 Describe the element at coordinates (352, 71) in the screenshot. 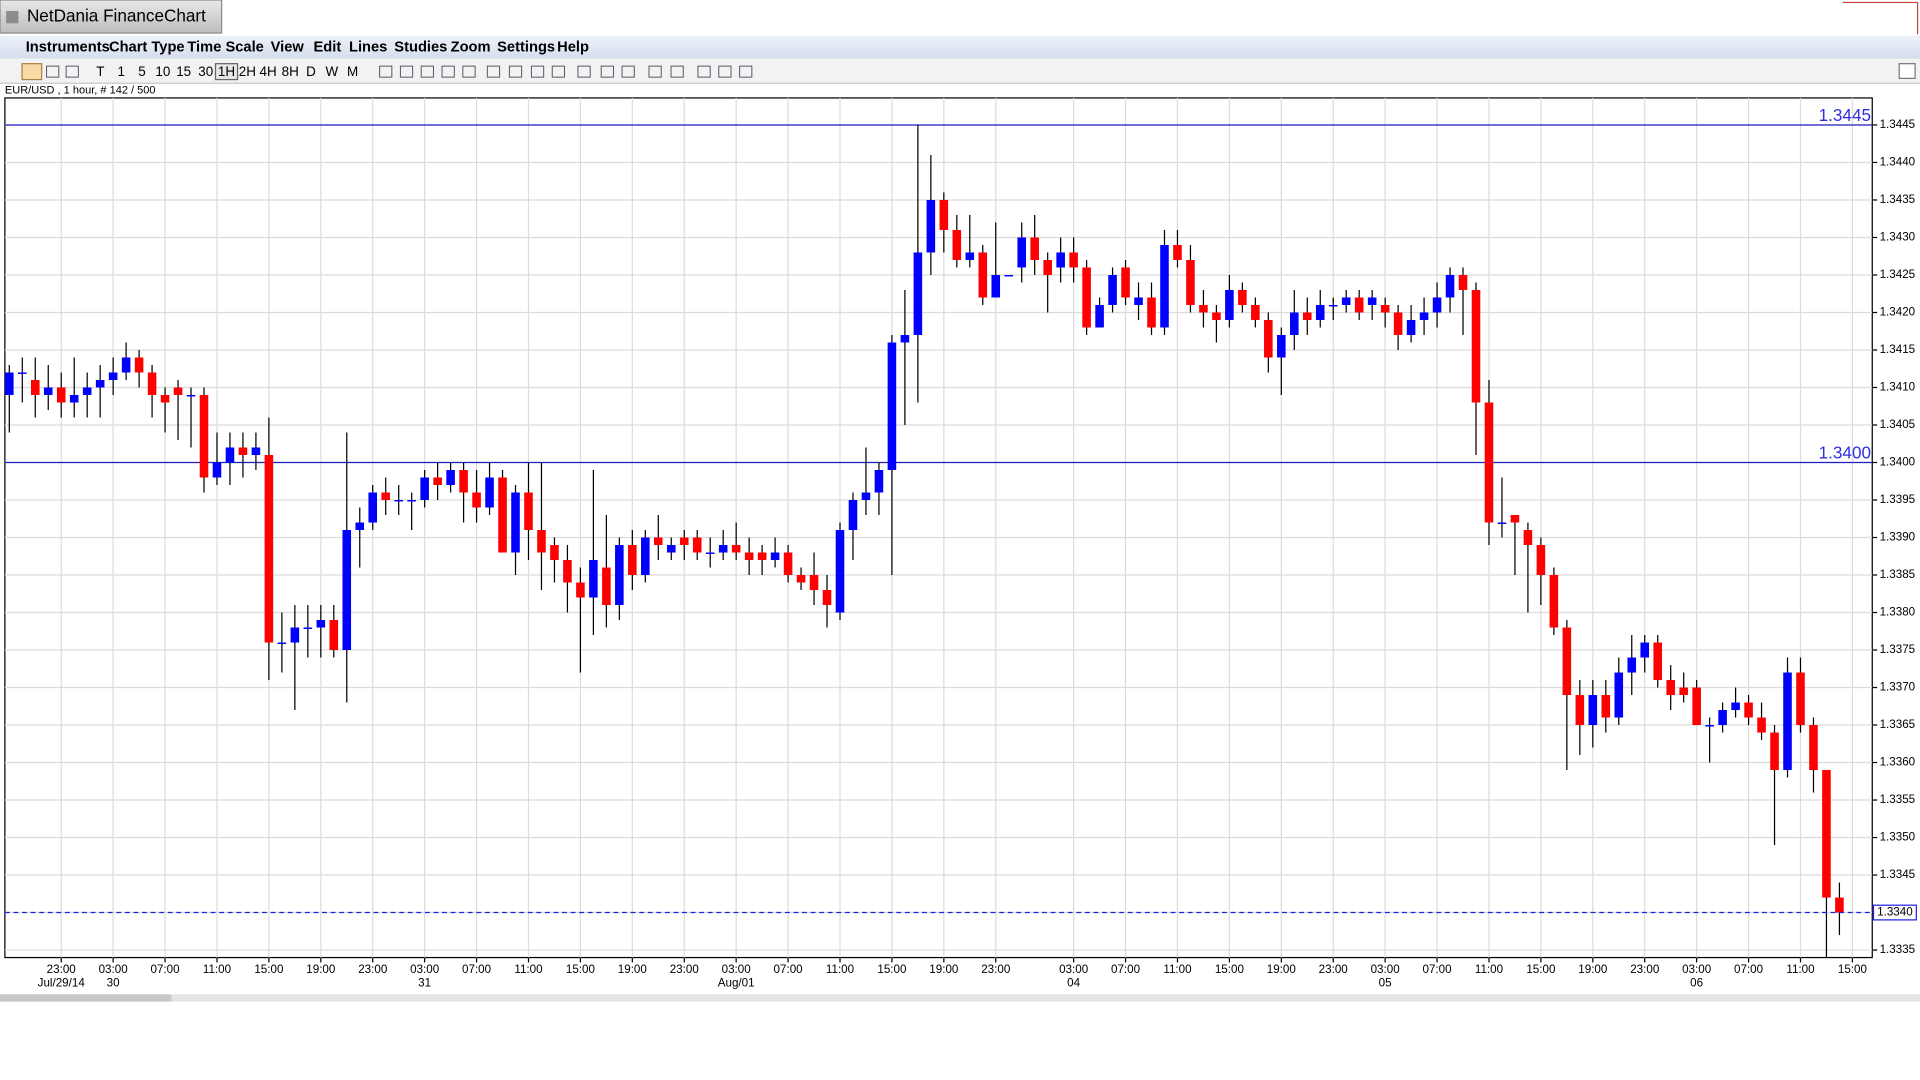

I see `timeframe-button: M` at that location.